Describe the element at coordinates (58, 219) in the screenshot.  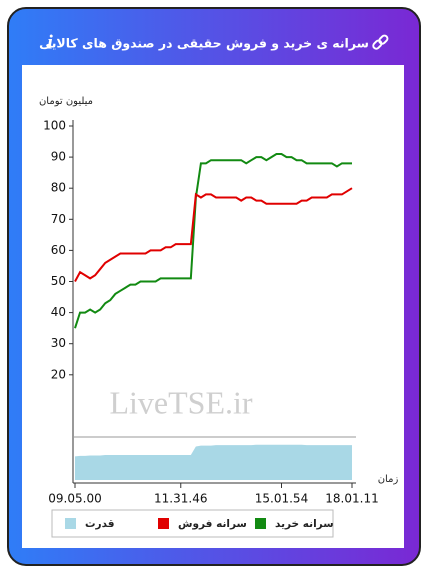
I see `y-tick-label: 70` at that location.